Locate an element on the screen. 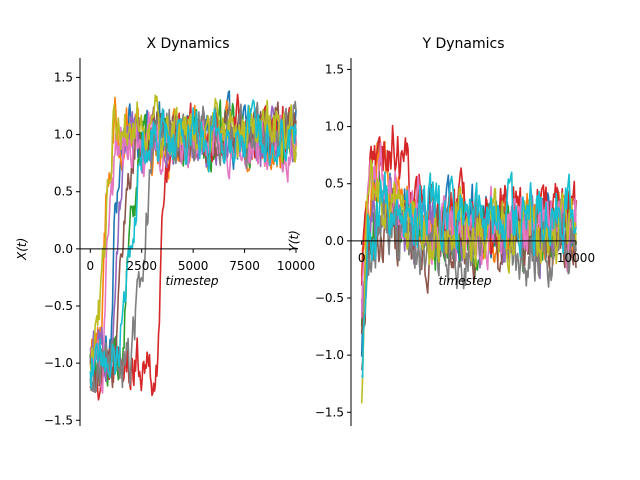 This screenshot has width=640, height=480. x-tick-label: 2500 is located at coordinates (141, 266).